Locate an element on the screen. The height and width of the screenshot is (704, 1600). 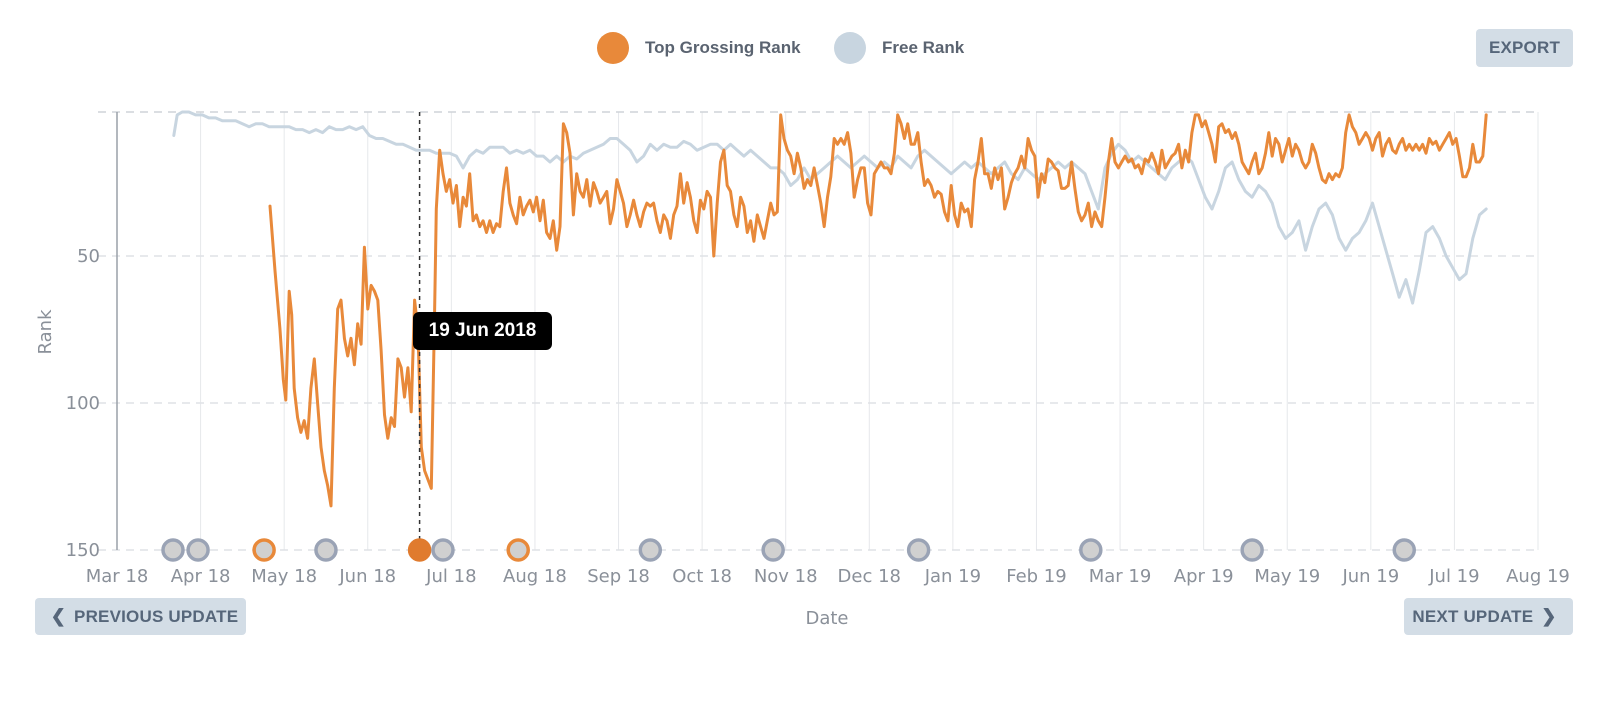
y-tick-label: 150 is located at coordinates (83, 550).